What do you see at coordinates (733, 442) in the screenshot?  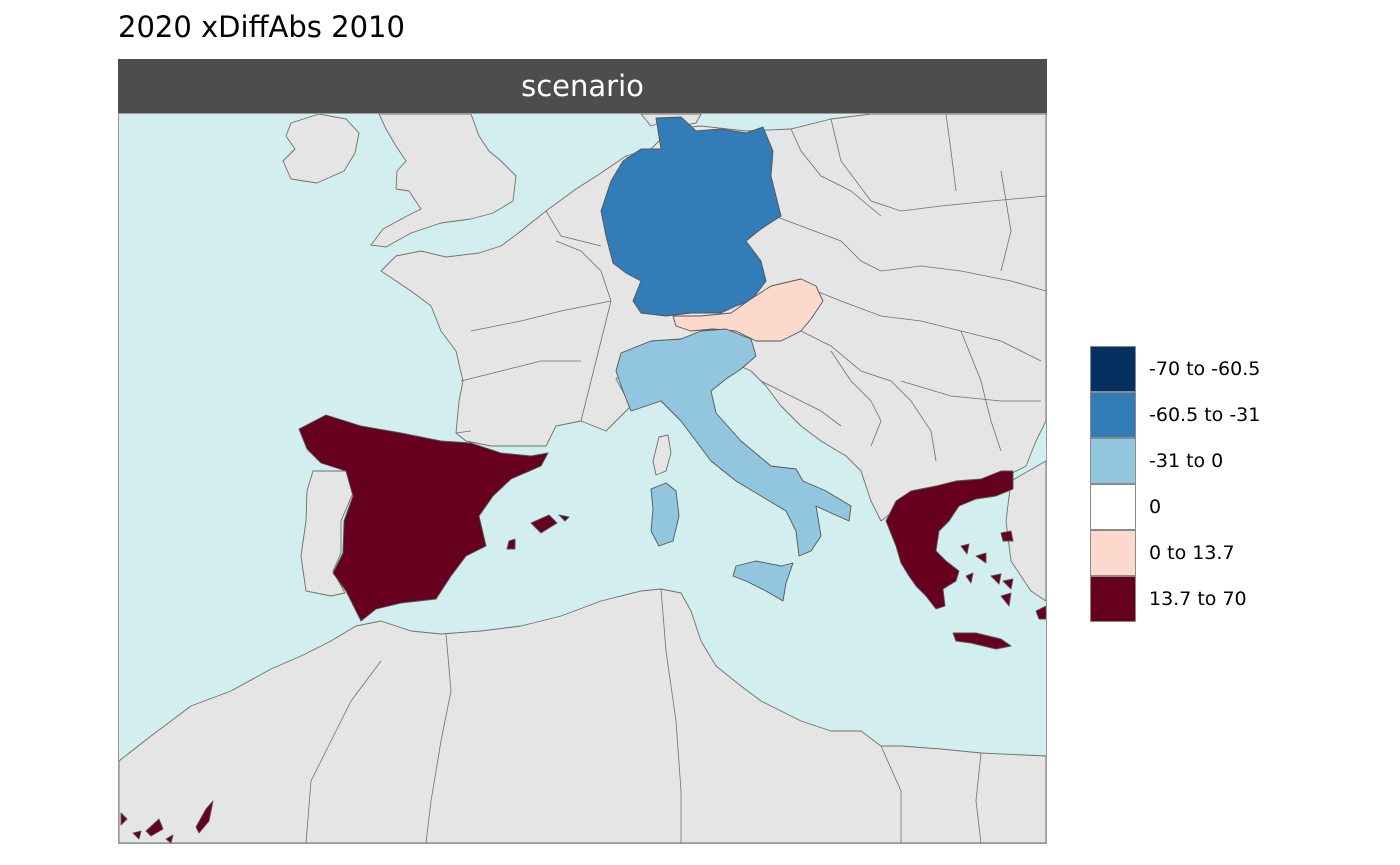 I see `region-italy` at bounding box center [733, 442].